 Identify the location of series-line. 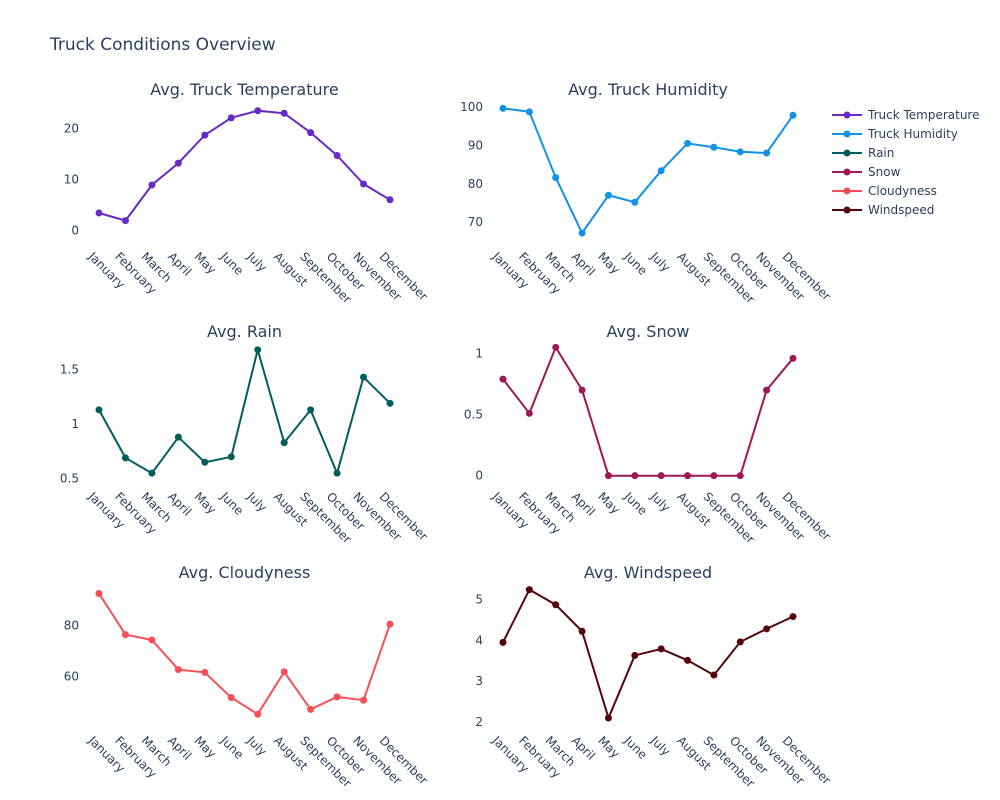
(244, 654).